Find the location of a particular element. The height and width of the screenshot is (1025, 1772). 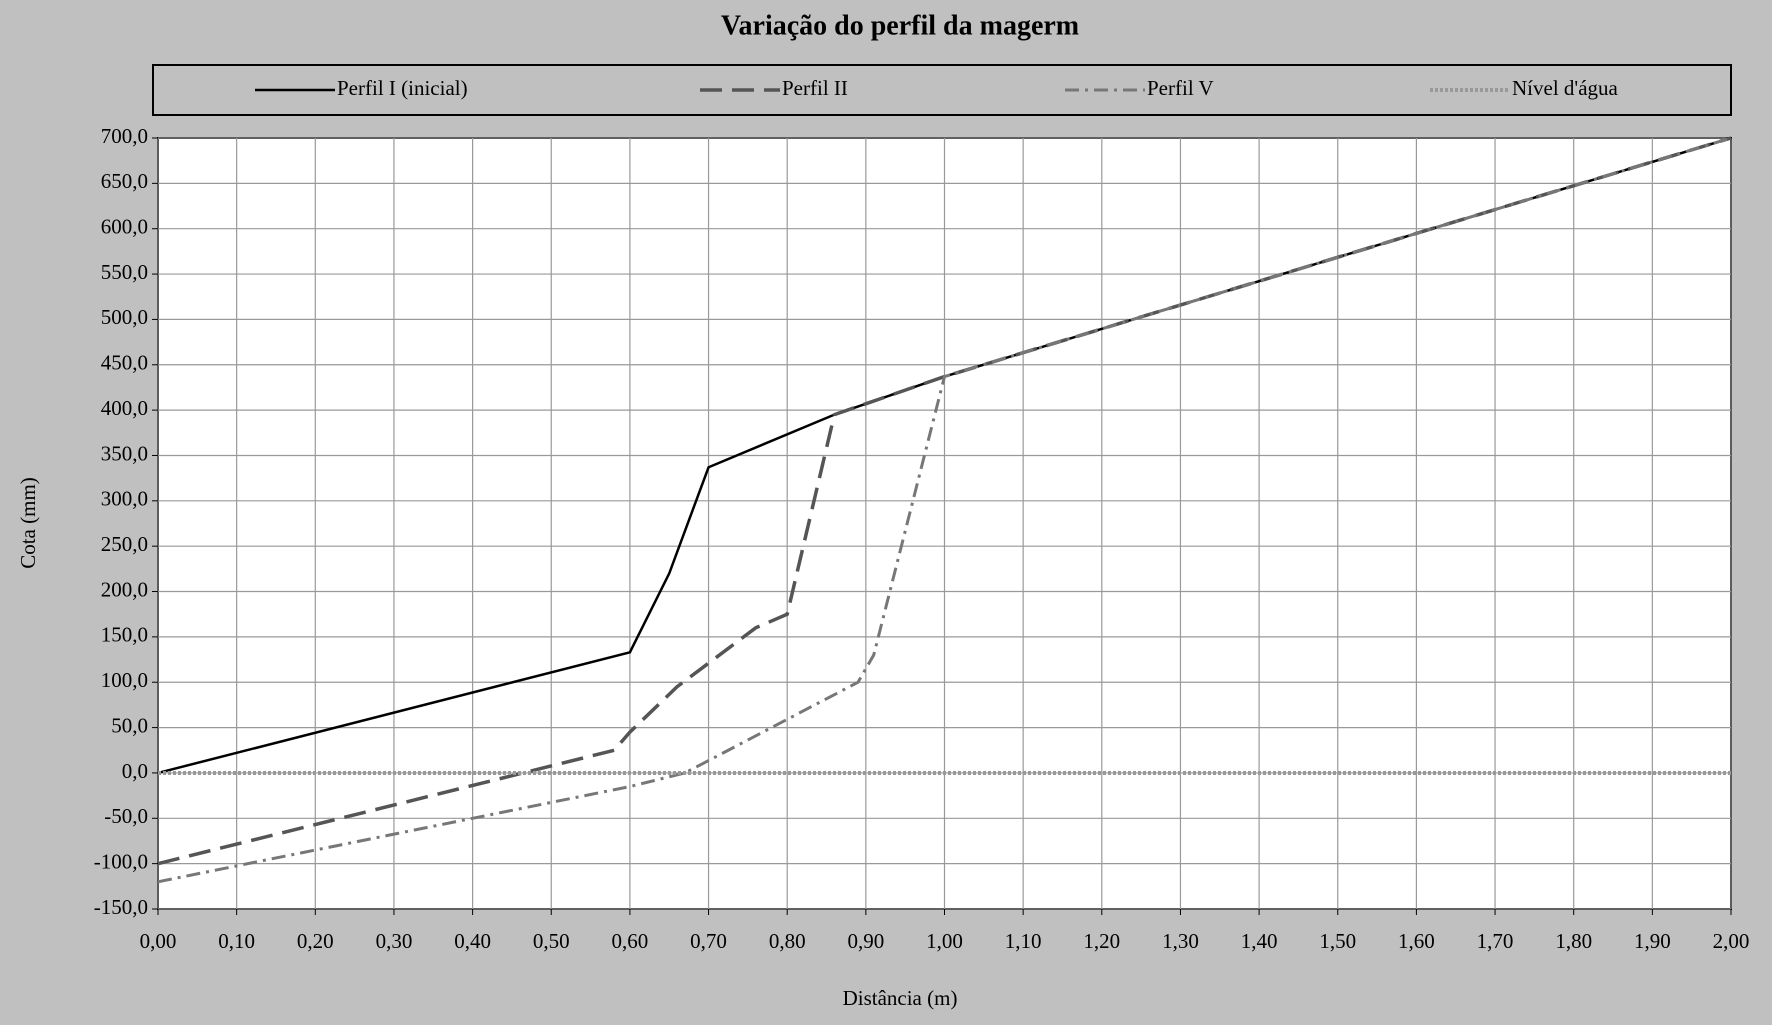

x-tick-label: 0,20 is located at coordinates (315, 941).